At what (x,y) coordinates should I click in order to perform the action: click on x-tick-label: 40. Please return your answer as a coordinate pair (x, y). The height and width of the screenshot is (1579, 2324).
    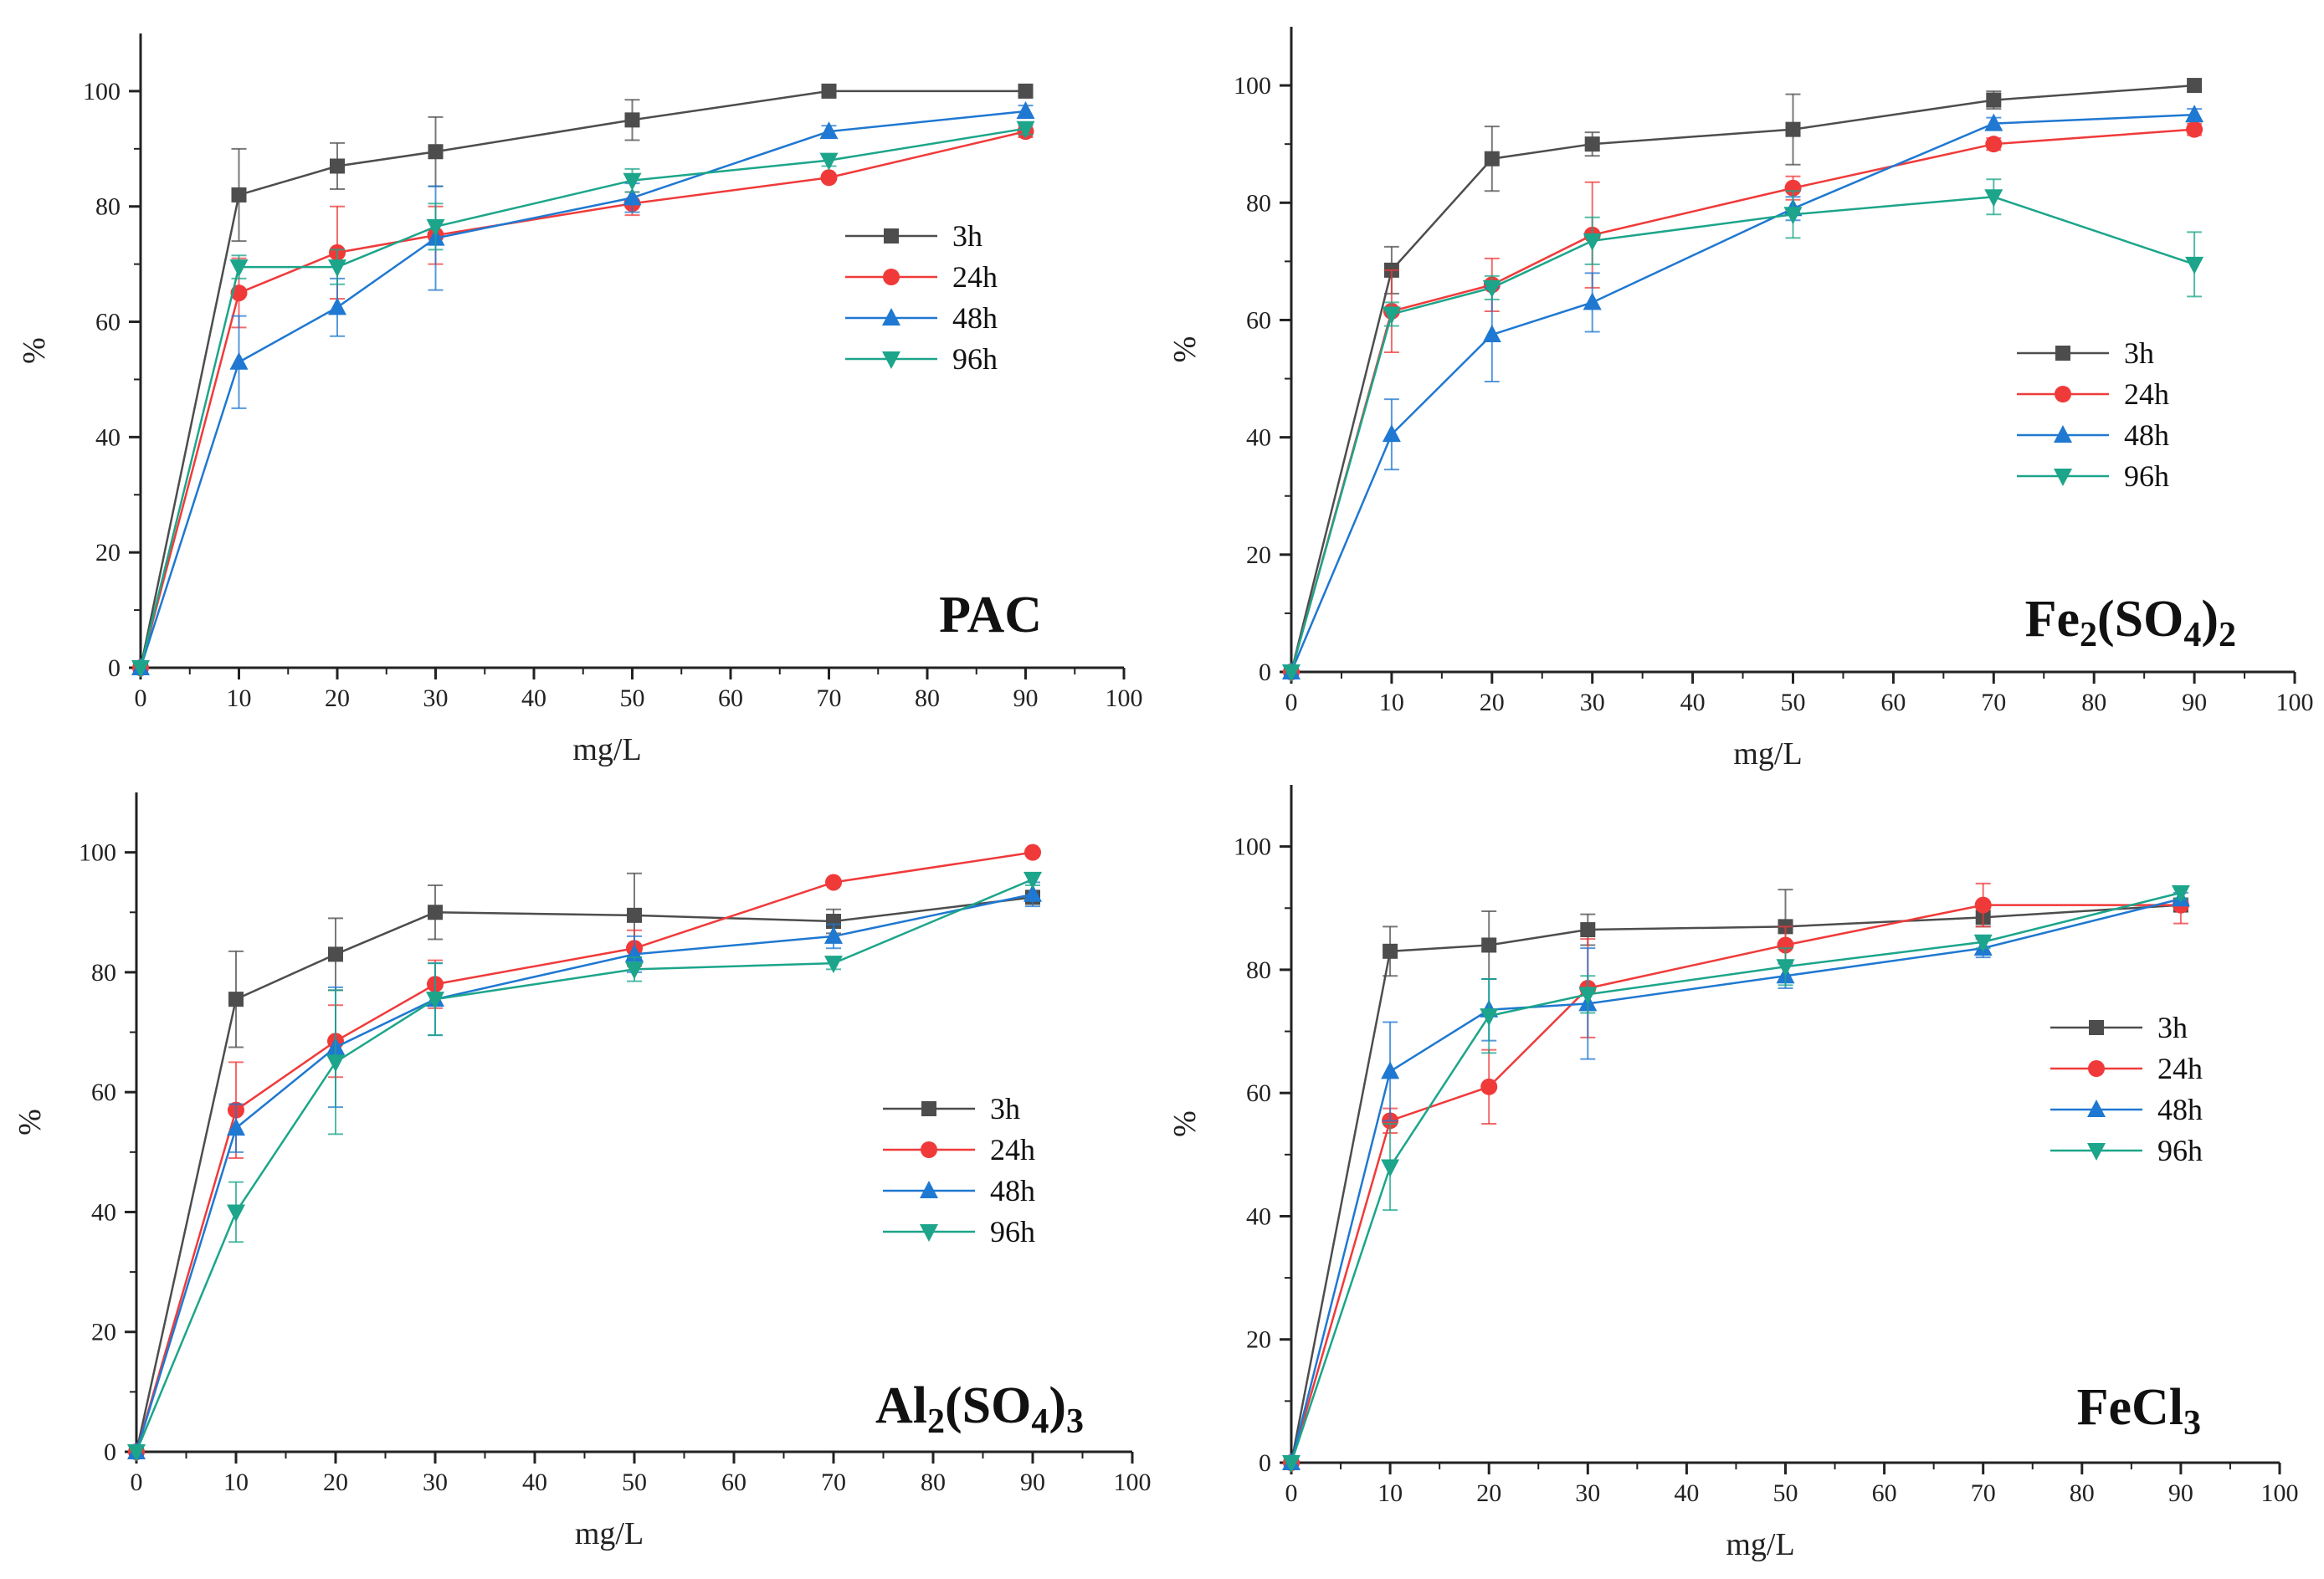
    Looking at the image, I should click on (533, 698).